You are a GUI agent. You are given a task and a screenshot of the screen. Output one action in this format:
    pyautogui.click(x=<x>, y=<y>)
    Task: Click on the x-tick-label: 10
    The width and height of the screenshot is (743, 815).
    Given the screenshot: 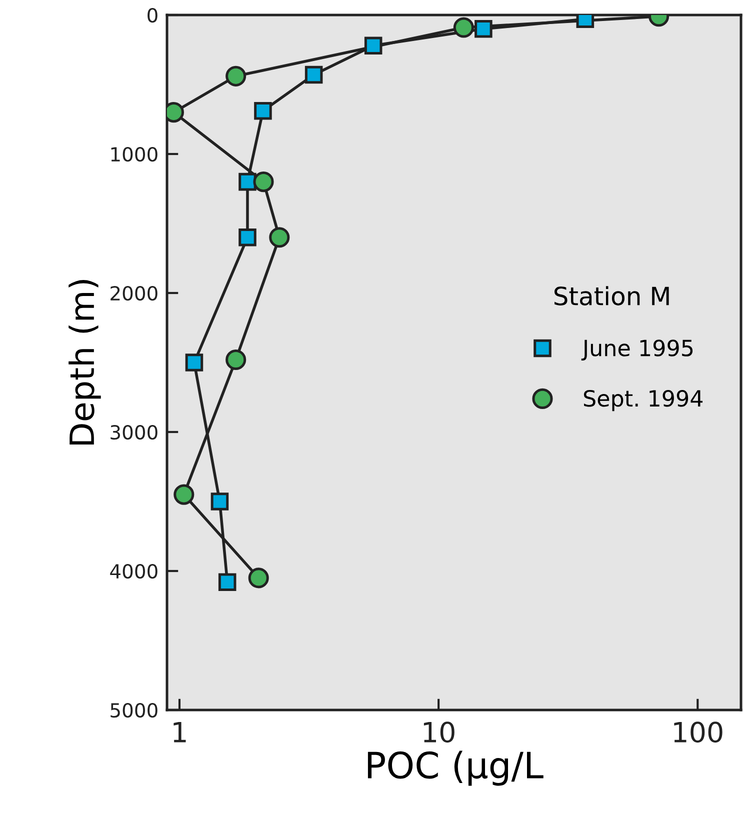 What is the action you would take?
    pyautogui.click(x=439, y=732)
    